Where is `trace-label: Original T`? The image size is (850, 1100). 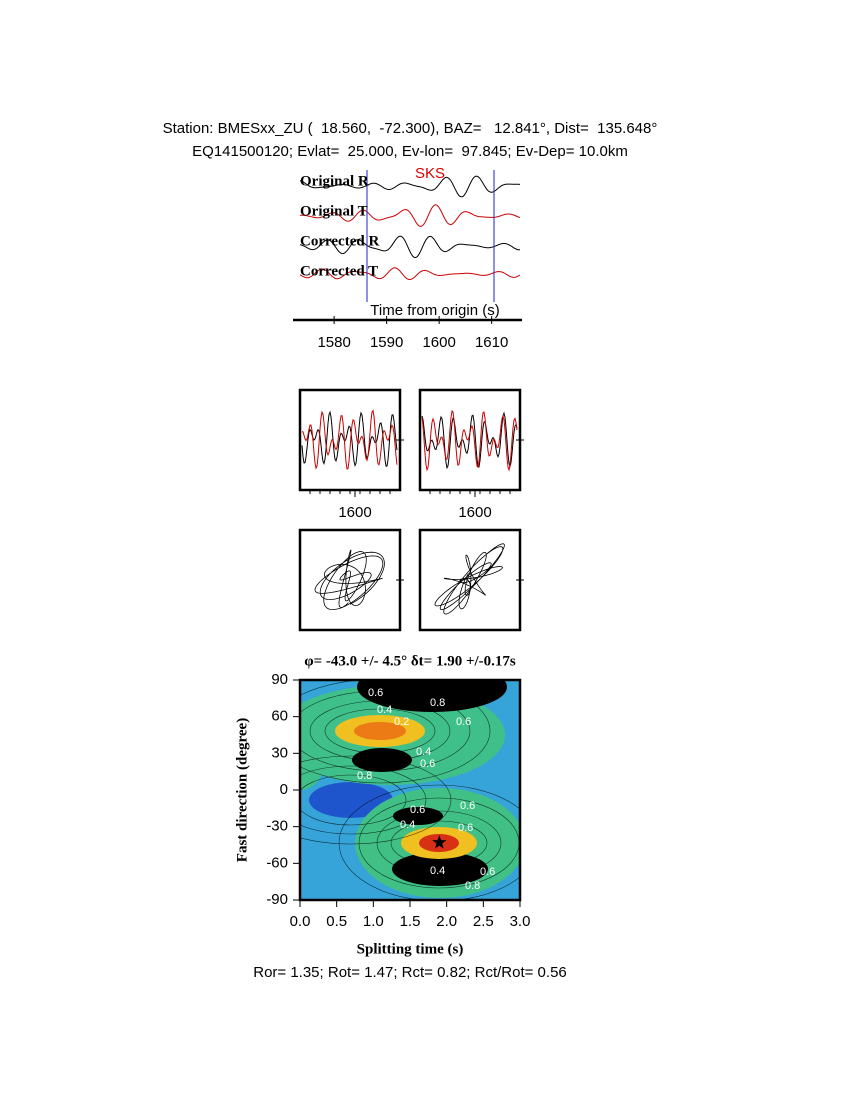
trace-label: Original T is located at coordinates (334, 211).